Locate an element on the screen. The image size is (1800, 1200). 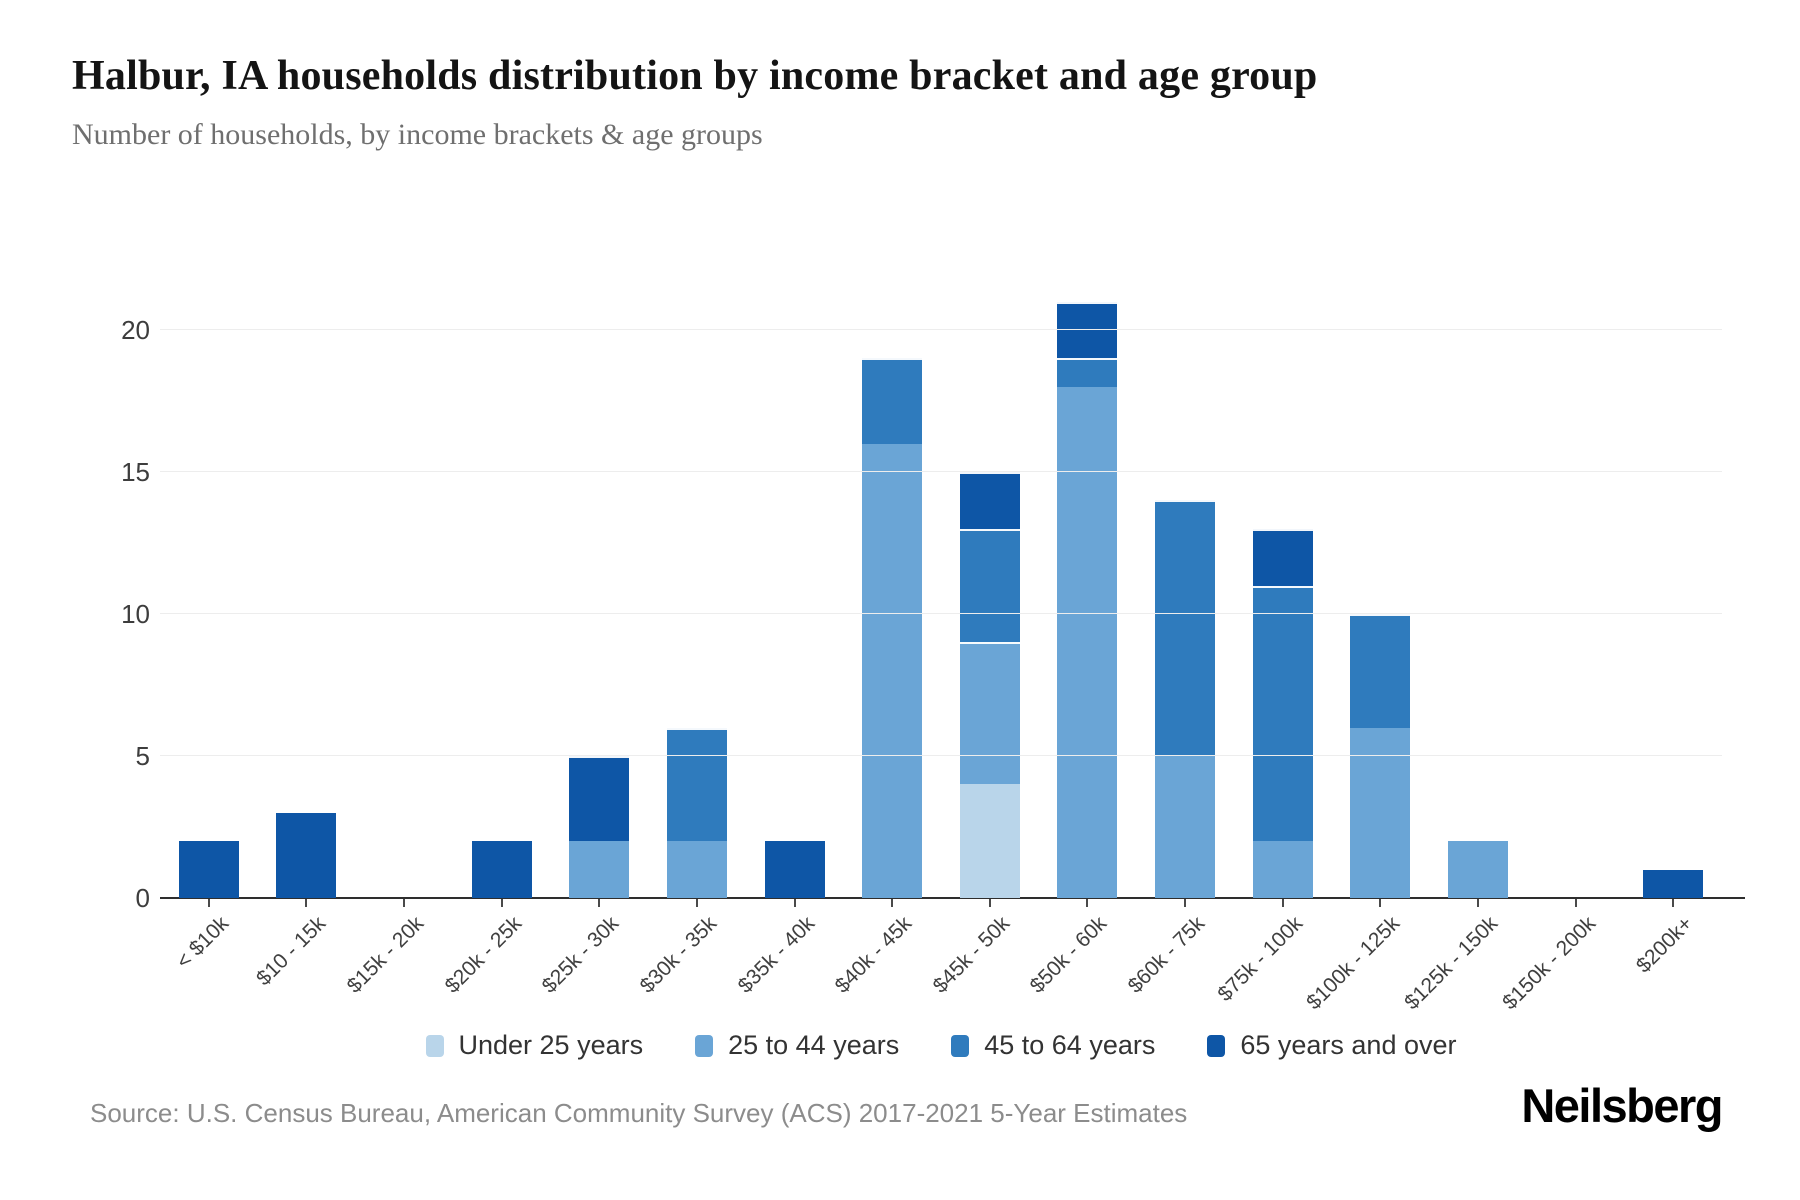
x-axis-tick-label: $35k - 40k is located at coordinates (776, 955).